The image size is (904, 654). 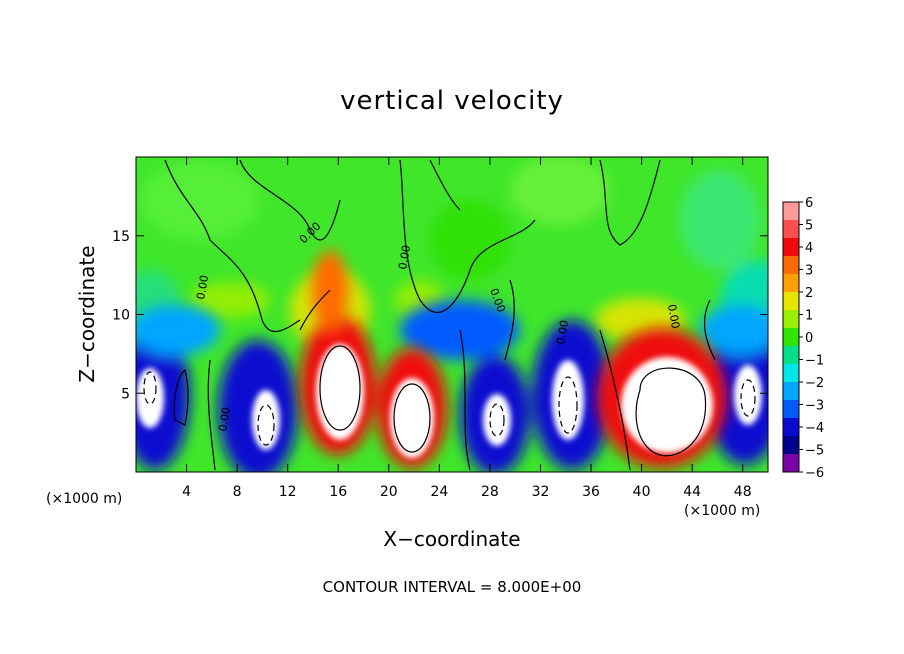 What do you see at coordinates (452, 587) in the screenshot?
I see `contour-interval-note: CONTOUR INTERVAL = 8.000E+00` at bounding box center [452, 587].